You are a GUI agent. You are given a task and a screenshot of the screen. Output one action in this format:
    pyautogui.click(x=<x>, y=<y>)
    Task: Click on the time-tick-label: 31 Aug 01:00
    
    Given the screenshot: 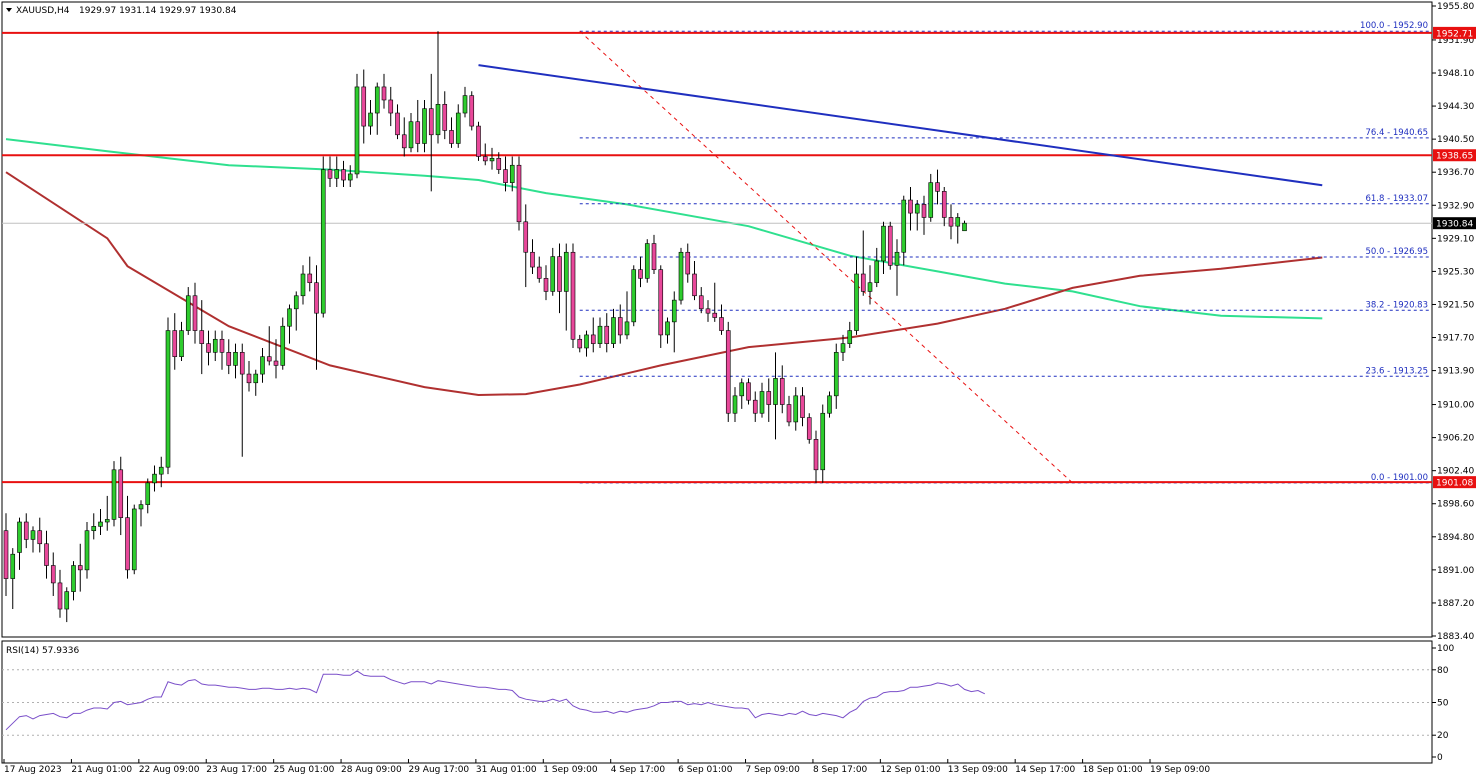 What is the action you would take?
    pyautogui.click(x=506, y=770)
    